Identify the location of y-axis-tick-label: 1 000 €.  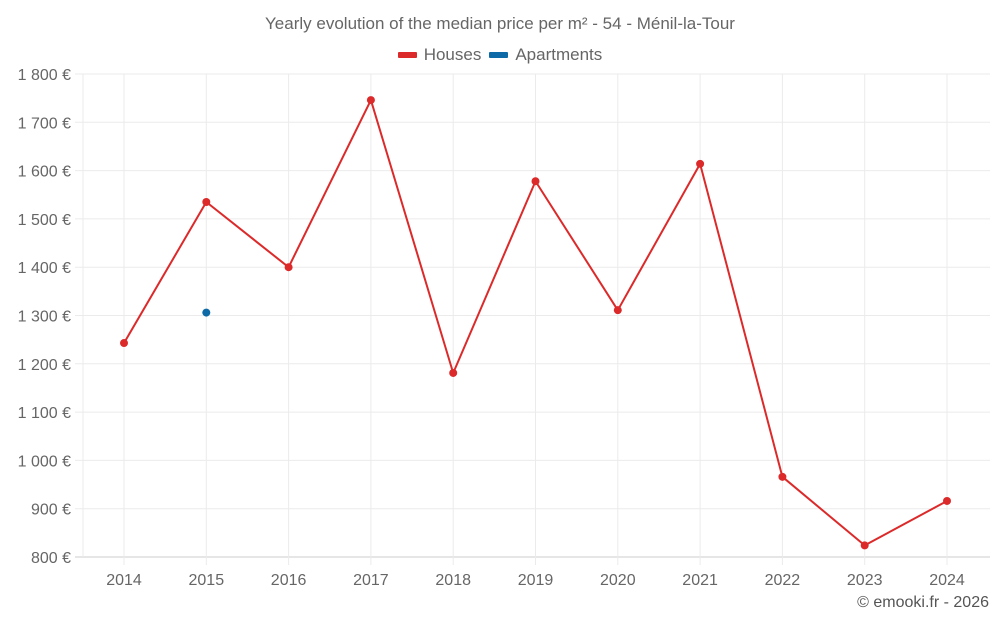
(44, 461).